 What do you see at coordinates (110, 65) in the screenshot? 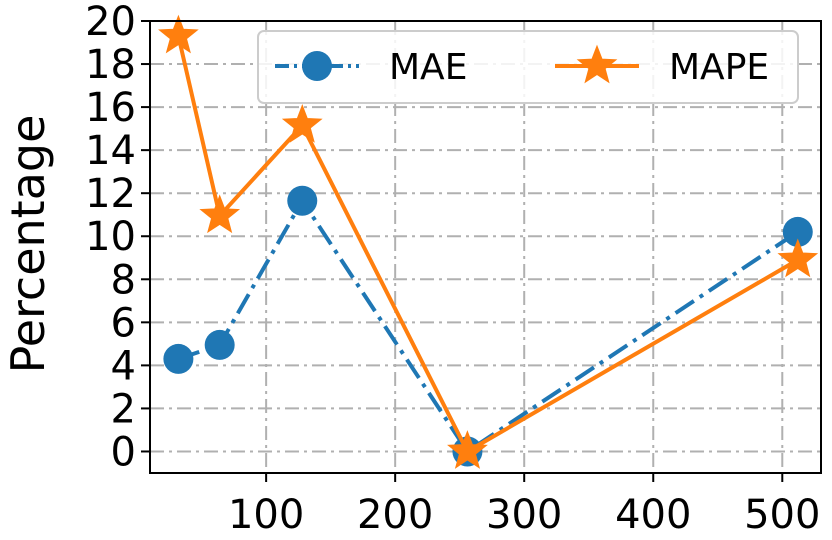
I see `y-tick-label: 18` at bounding box center [110, 65].